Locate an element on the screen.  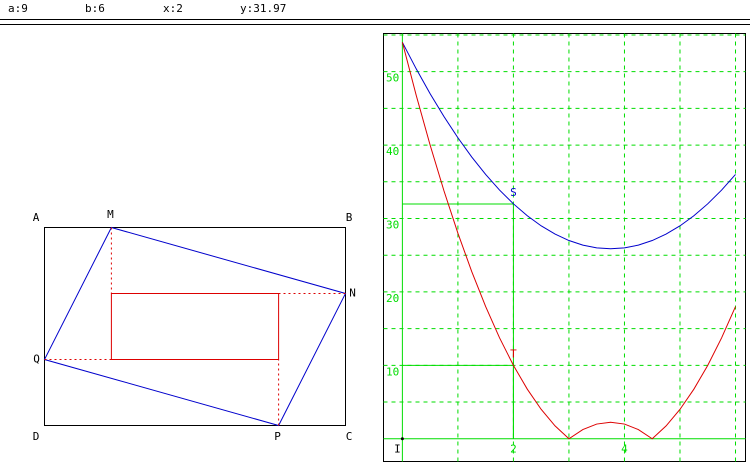
item-label: b: is located at coordinates (91, 8).